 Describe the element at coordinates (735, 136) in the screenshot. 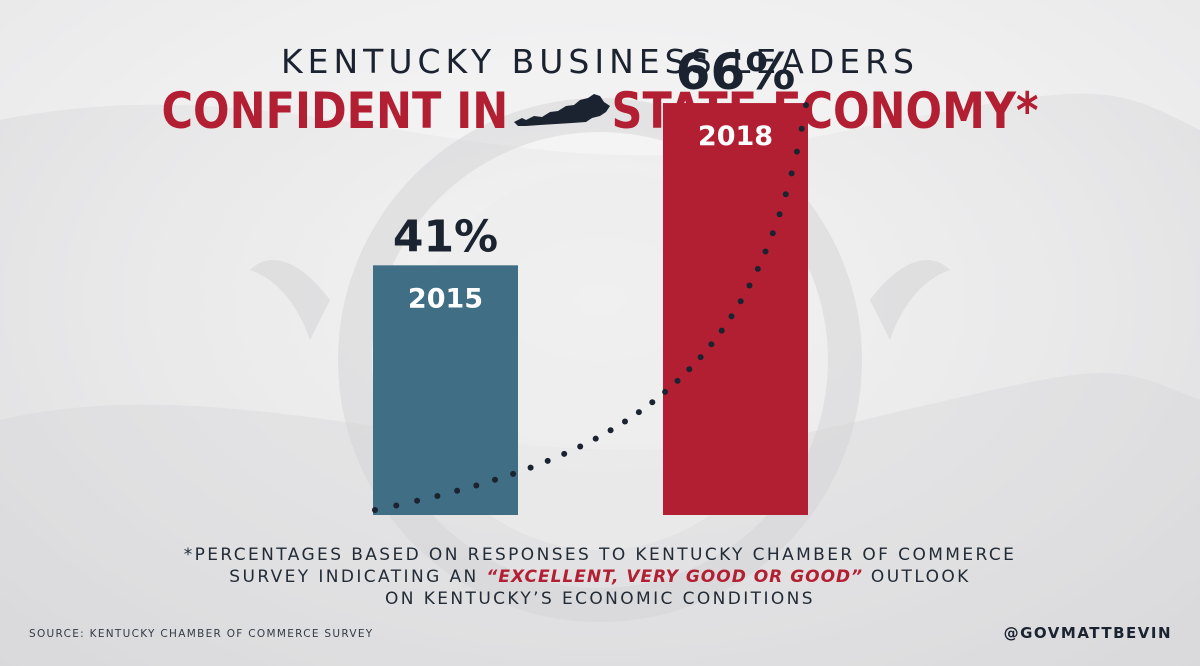

I see `category-label-2018: 2018` at that location.